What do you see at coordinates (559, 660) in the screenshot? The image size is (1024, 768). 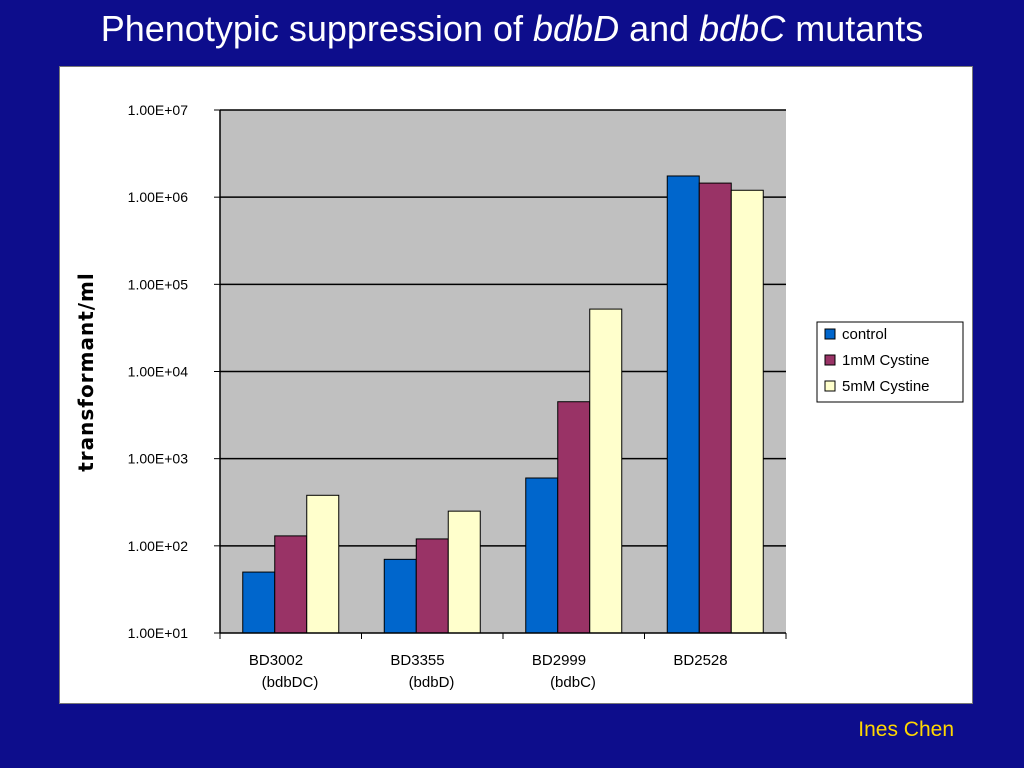 I see `x-tick-label: BD2999` at bounding box center [559, 660].